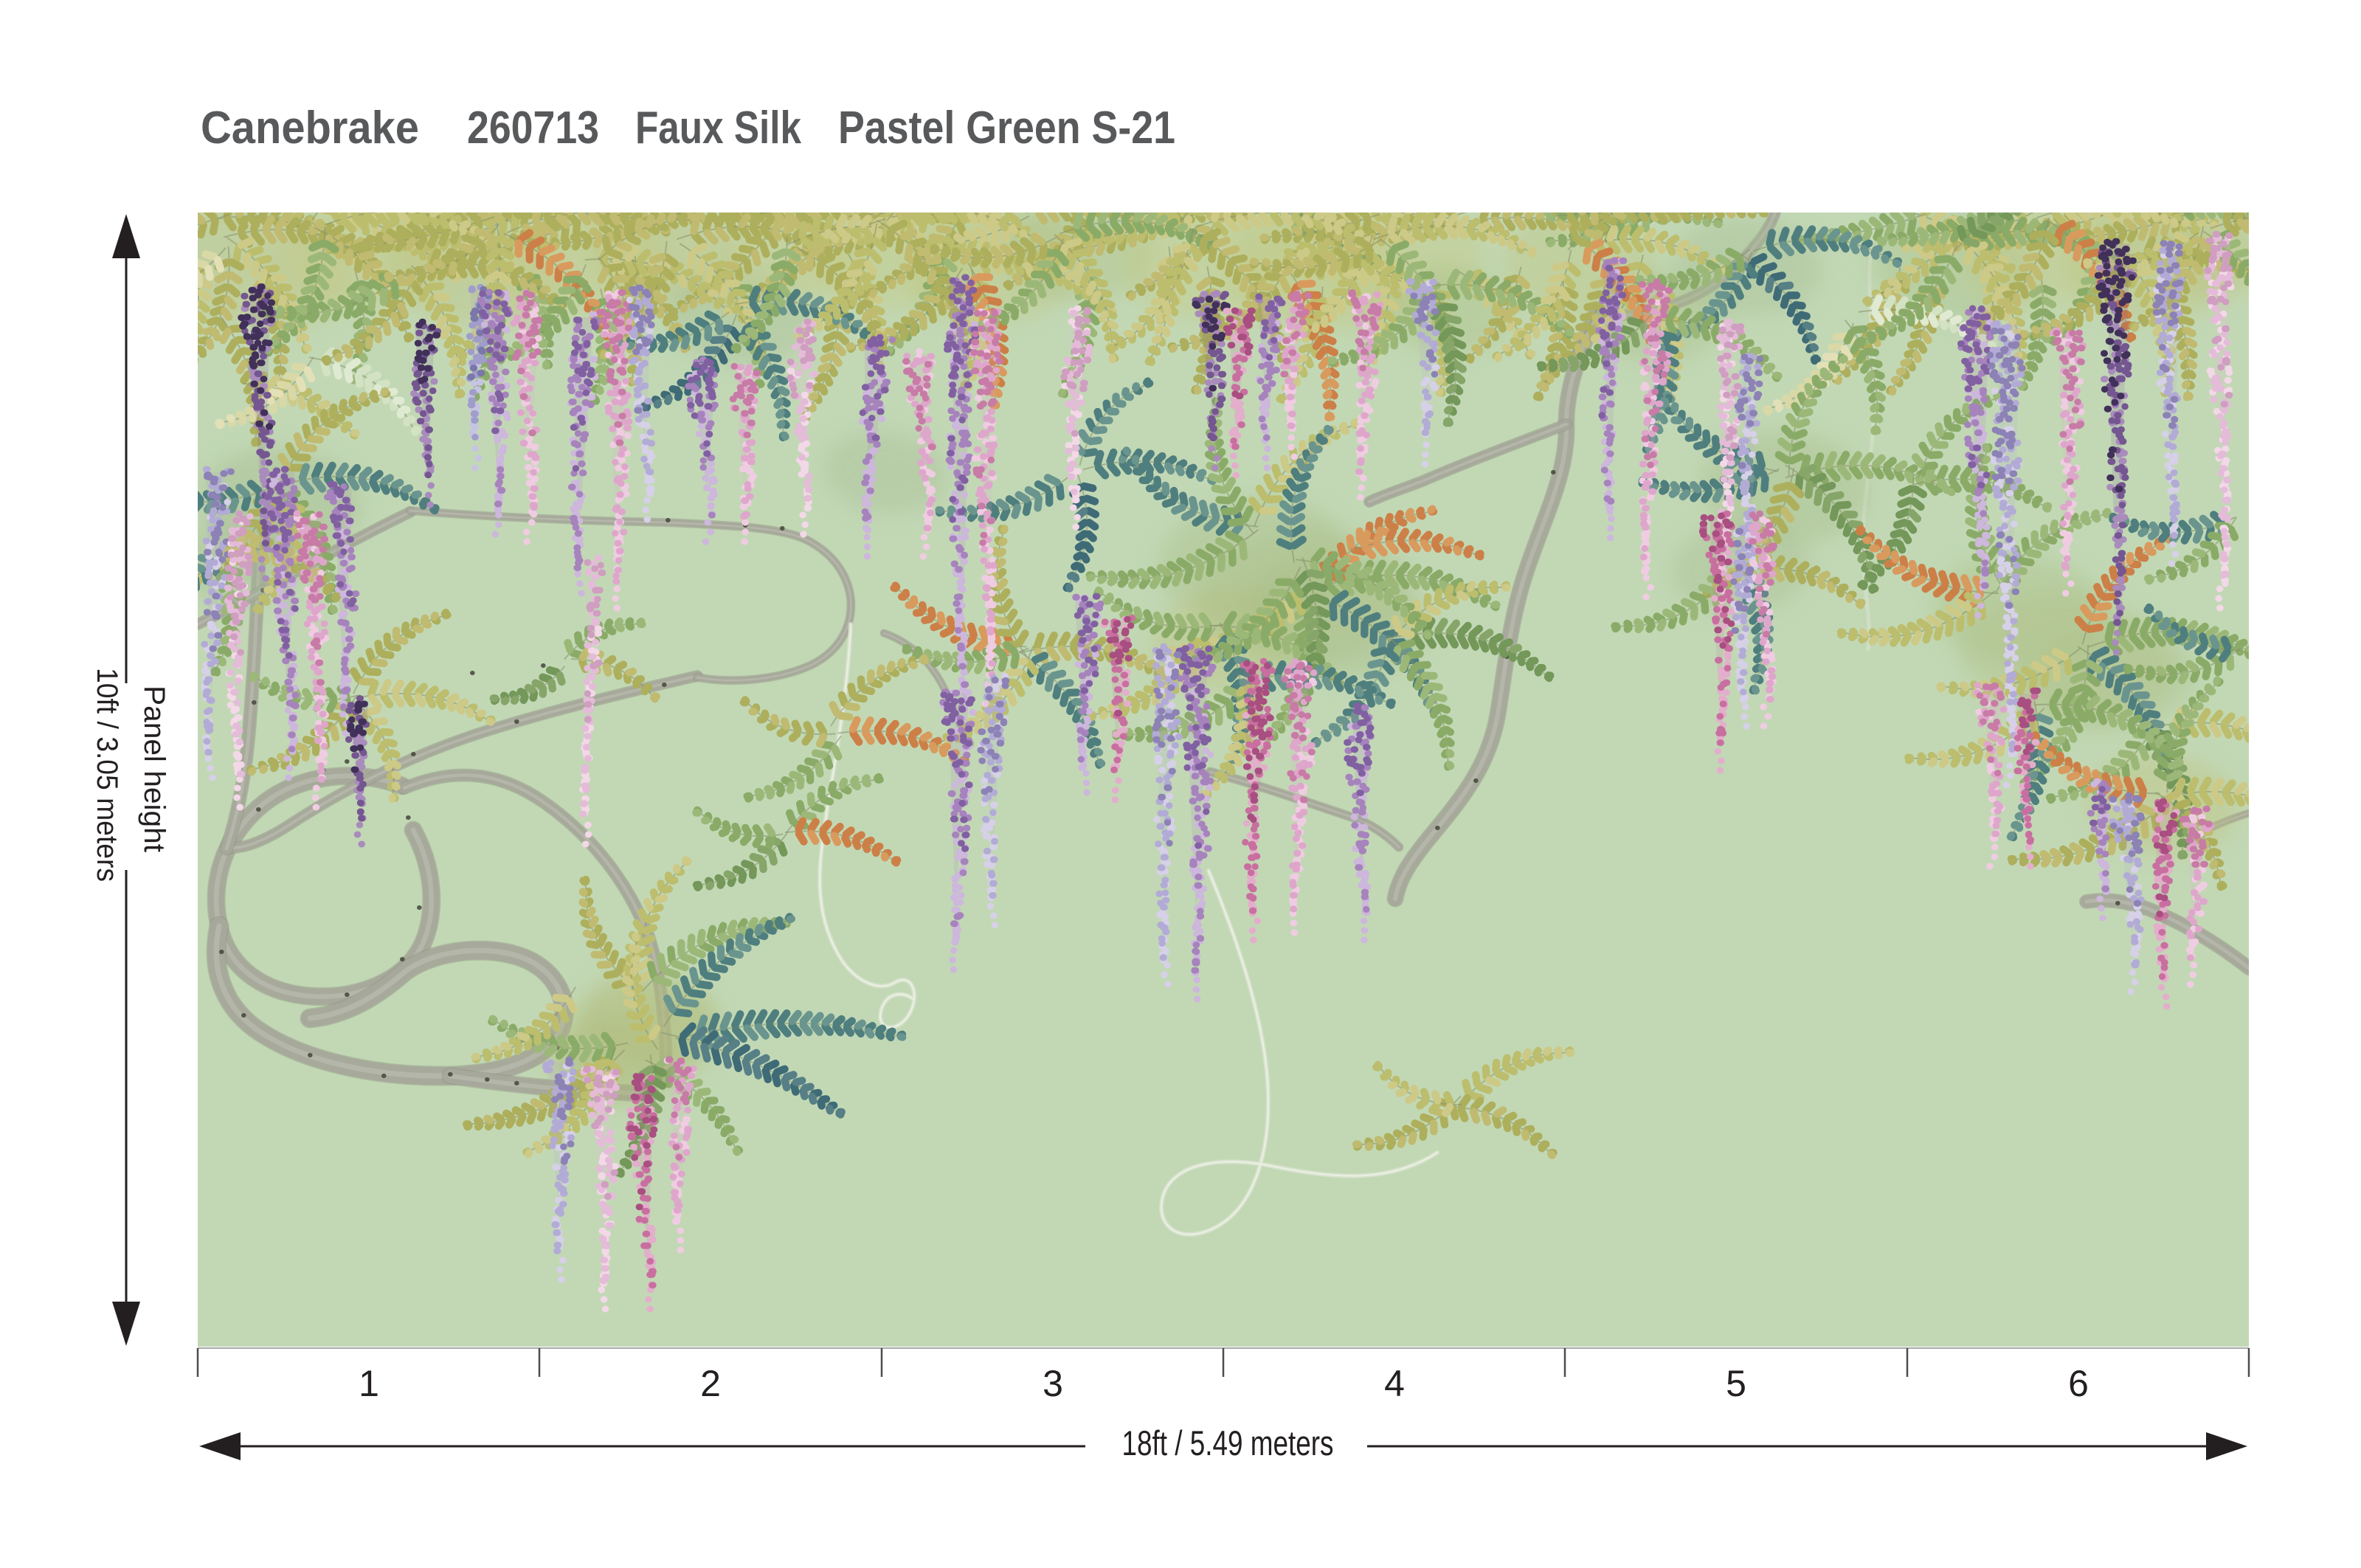 The width and height of the screenshot is (2361, 1568). I want to click on svg-text: 5, so click(1736, 1383).